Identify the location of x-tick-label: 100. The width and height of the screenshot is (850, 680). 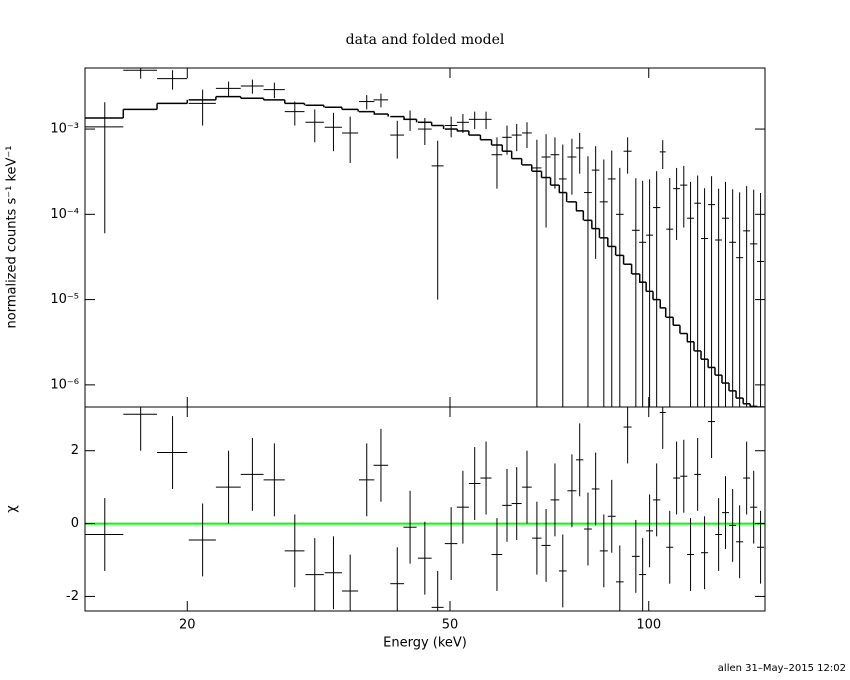
(648, 625).